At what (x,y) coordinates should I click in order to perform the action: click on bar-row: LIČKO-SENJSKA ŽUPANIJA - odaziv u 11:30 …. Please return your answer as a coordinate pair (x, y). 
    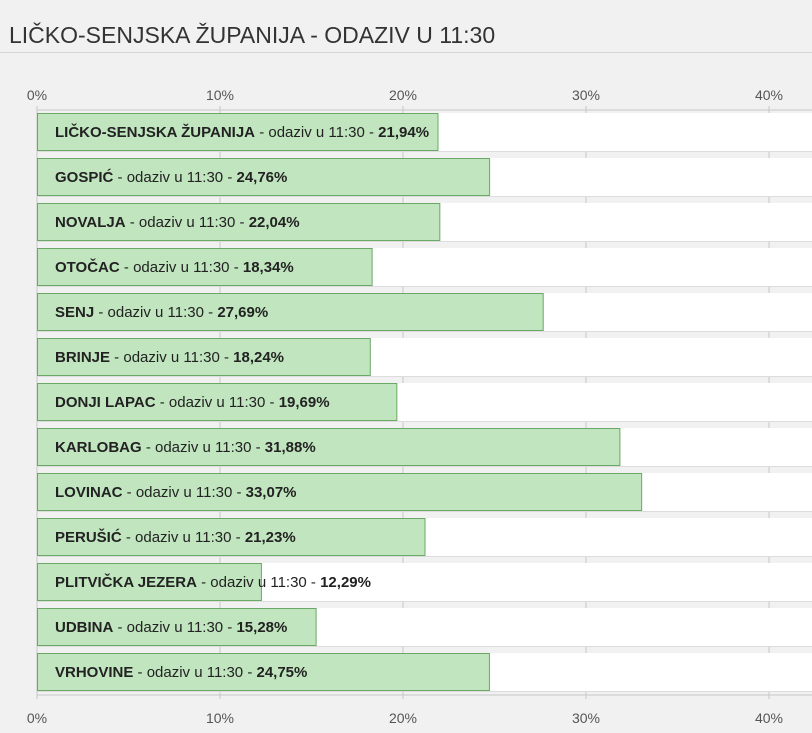
    Looking at the image, I should click on (424, 132).